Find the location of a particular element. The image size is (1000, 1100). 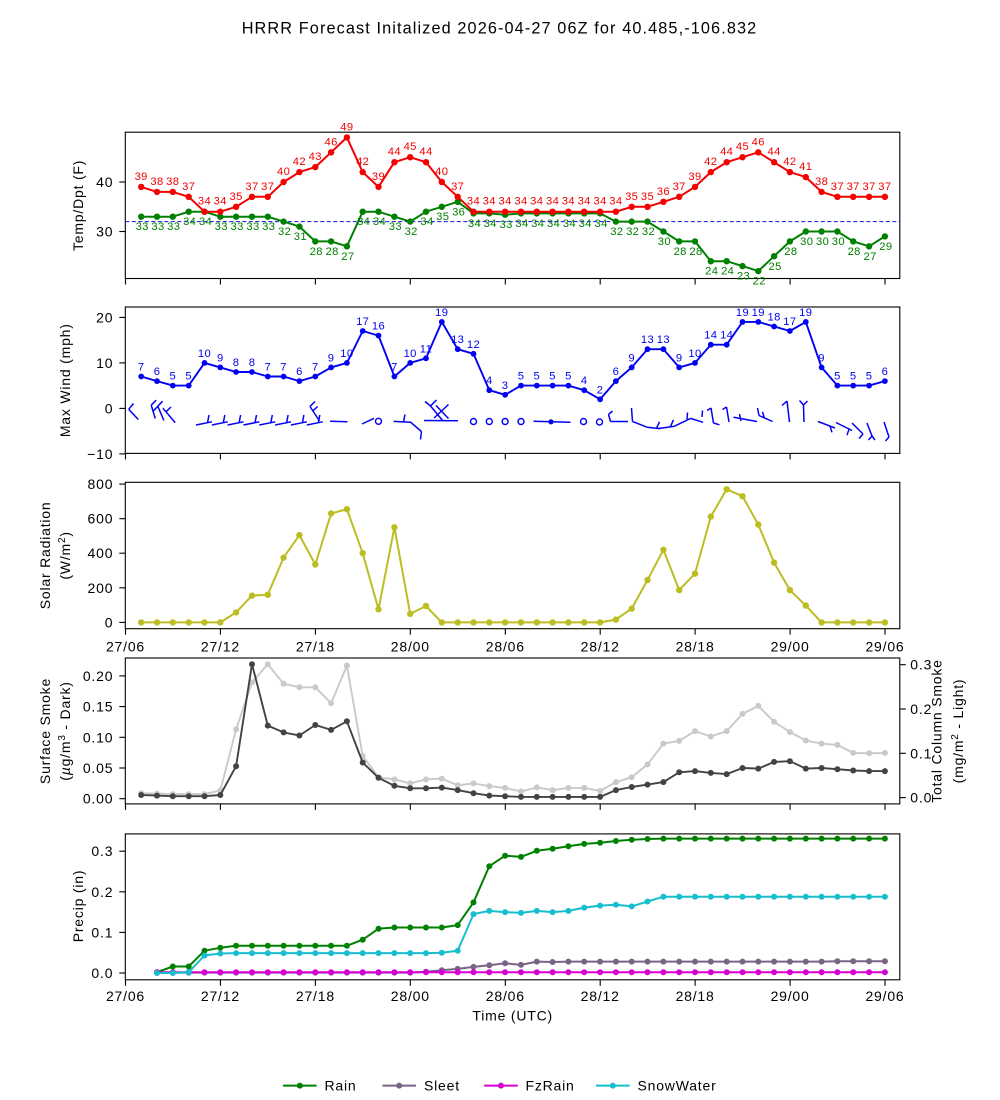

svg-text: 27/12 is located at coordinates (220, 647).